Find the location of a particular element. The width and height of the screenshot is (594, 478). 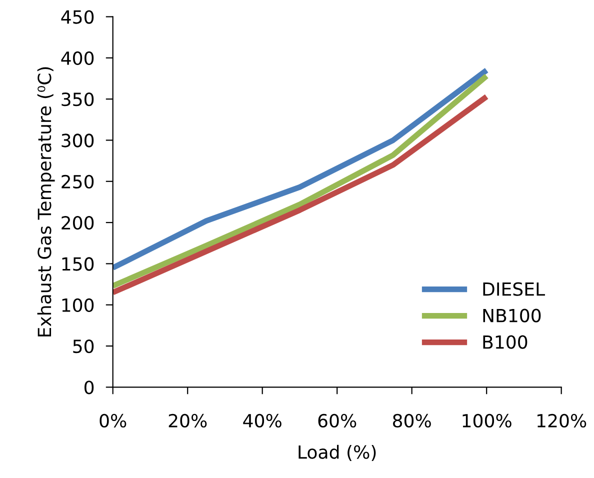

y-tick-label: 350 is located at coordinates (78, 99).